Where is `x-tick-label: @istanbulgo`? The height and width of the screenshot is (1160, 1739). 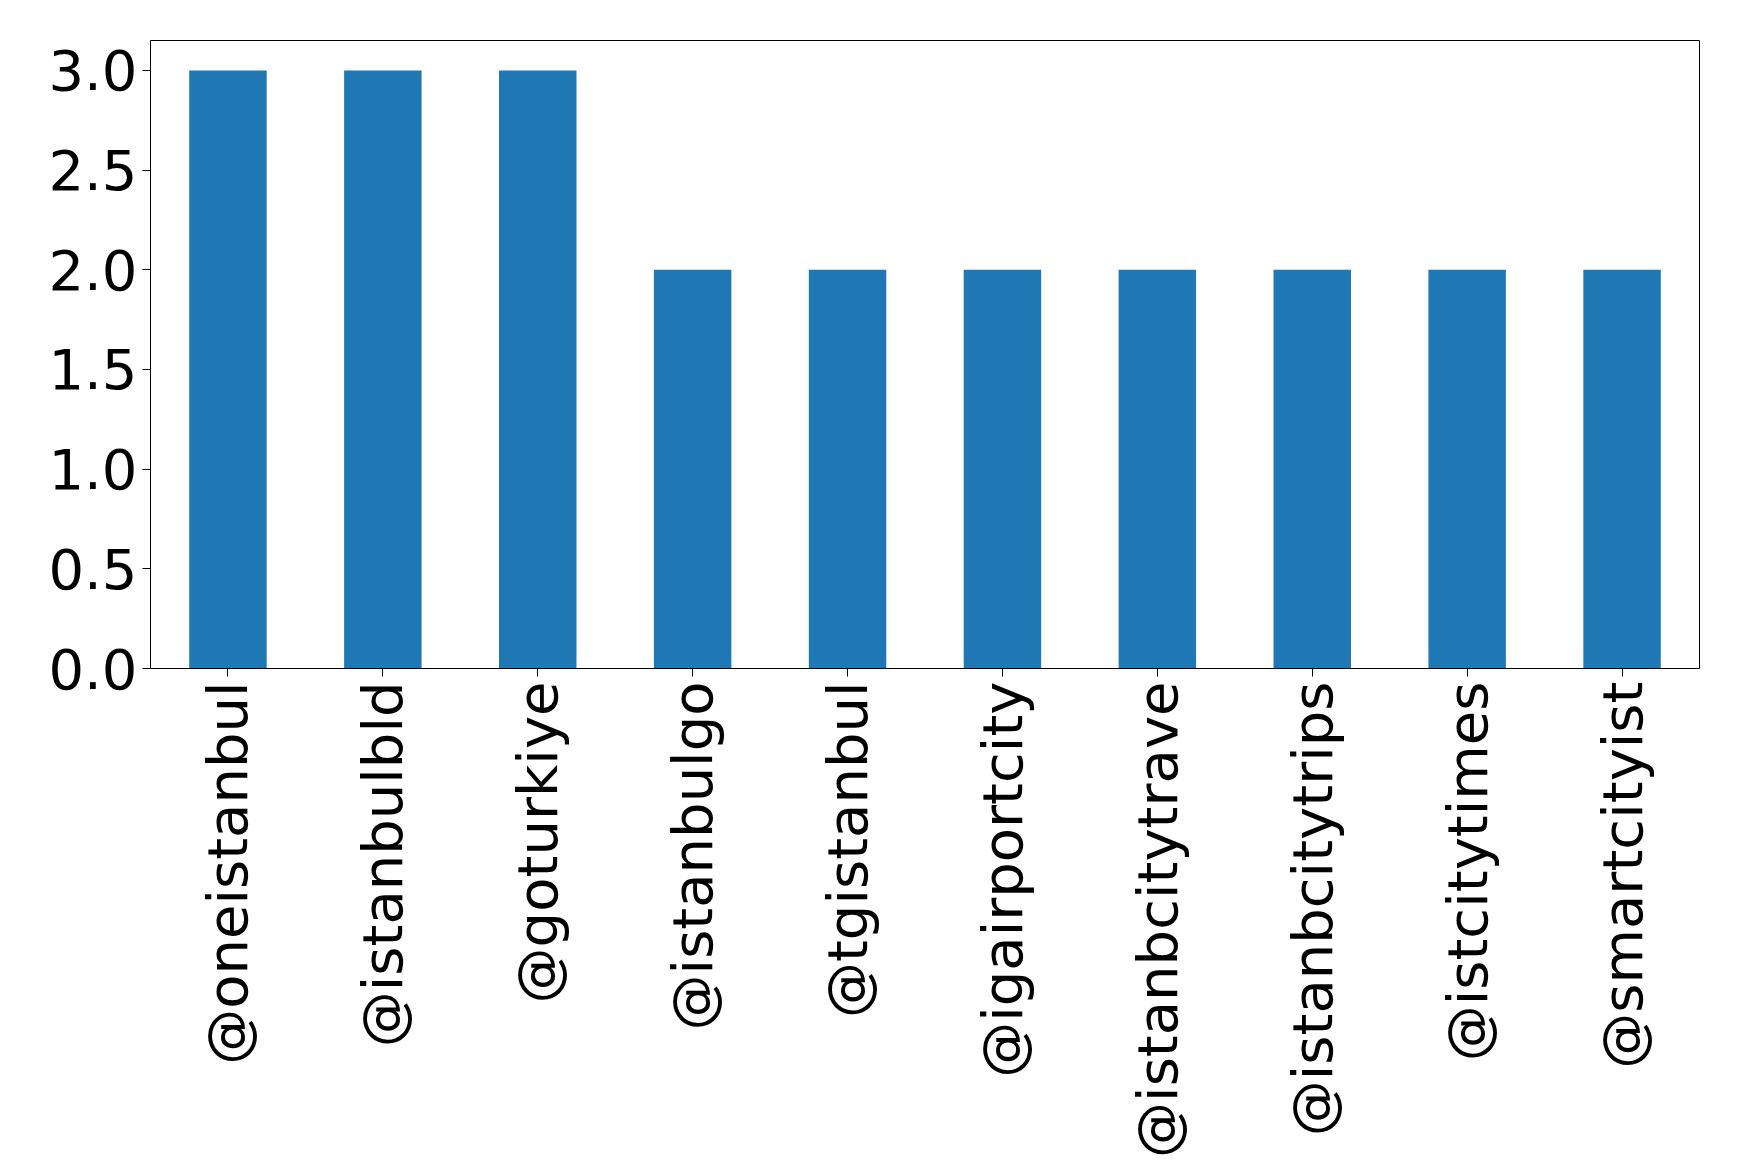 x-tick-label: @istanbulgo is located at coordinates (693, 856).